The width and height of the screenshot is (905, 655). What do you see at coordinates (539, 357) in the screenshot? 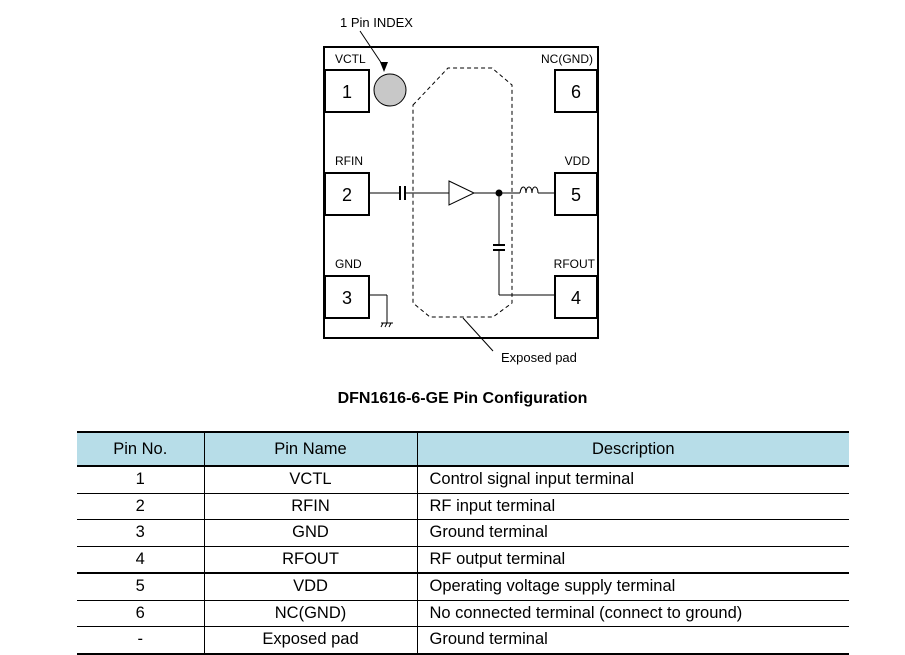
I see `exposed-pad-label: Exposed pad` at bounding box center [539, 357].